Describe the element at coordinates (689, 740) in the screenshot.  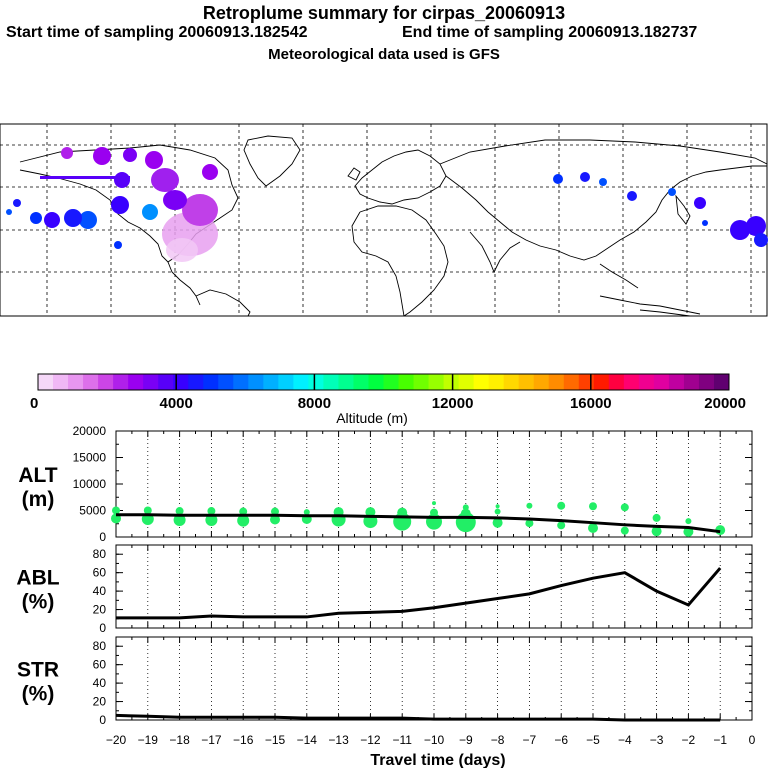
I see `x-tick-label: −2` at that location.